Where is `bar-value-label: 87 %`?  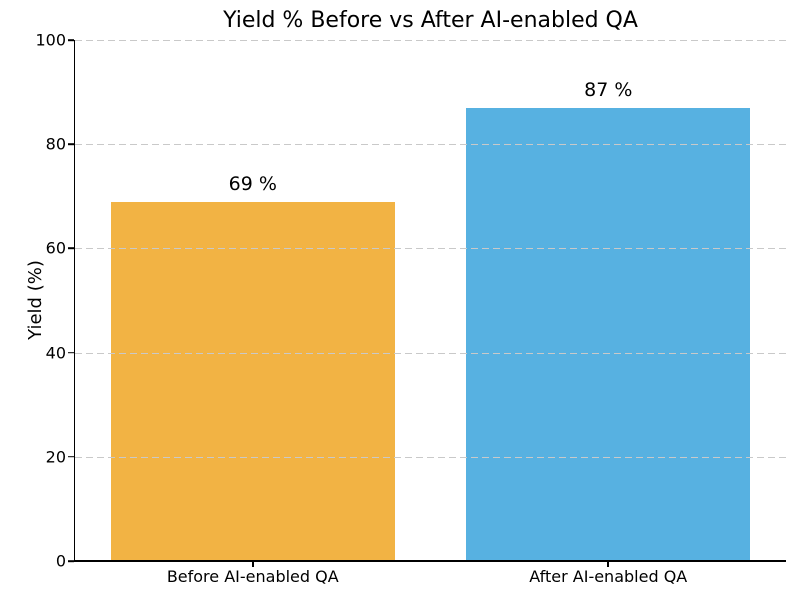
bar-value-label: 87 % is located at coordinates (608, 89).